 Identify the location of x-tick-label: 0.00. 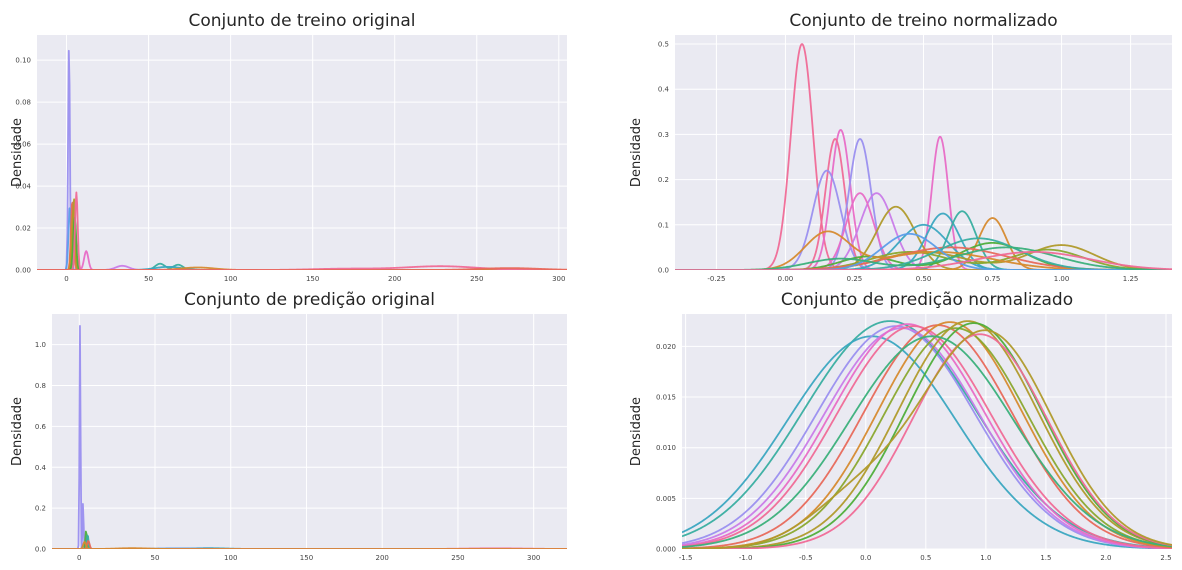
(786, 279).